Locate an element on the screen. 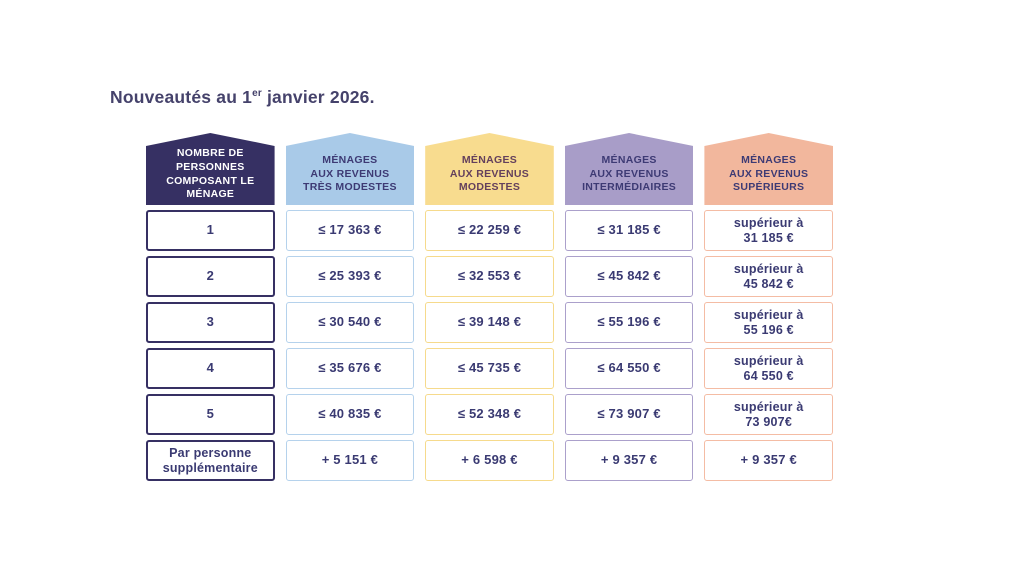 The image size is (1024, 576). page-title-suffix: janvier 2026. is located at coordinates (318, 97).